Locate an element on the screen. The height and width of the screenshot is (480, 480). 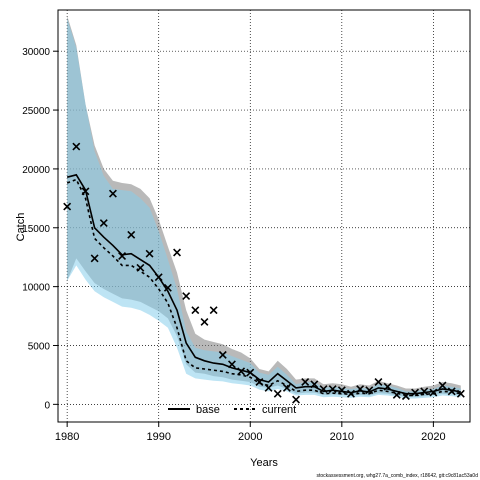
x-tick-label: 2020 is located at coordinates (433, 437).